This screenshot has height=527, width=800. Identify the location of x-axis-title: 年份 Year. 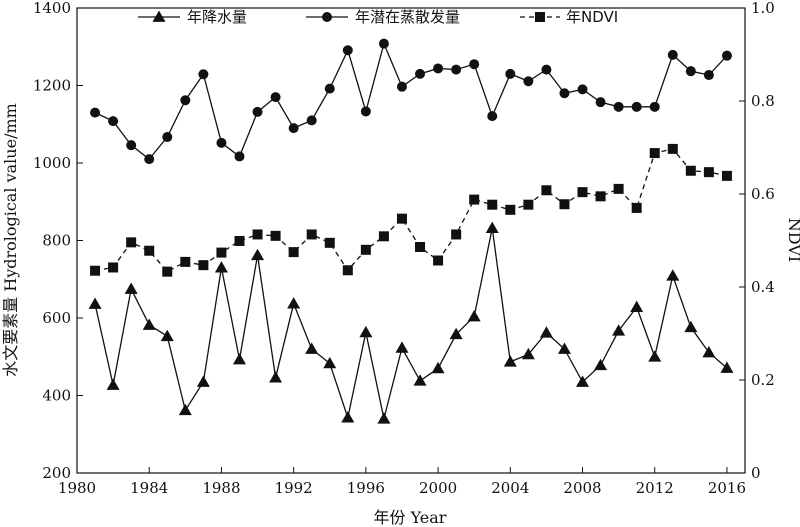
(410, 517).